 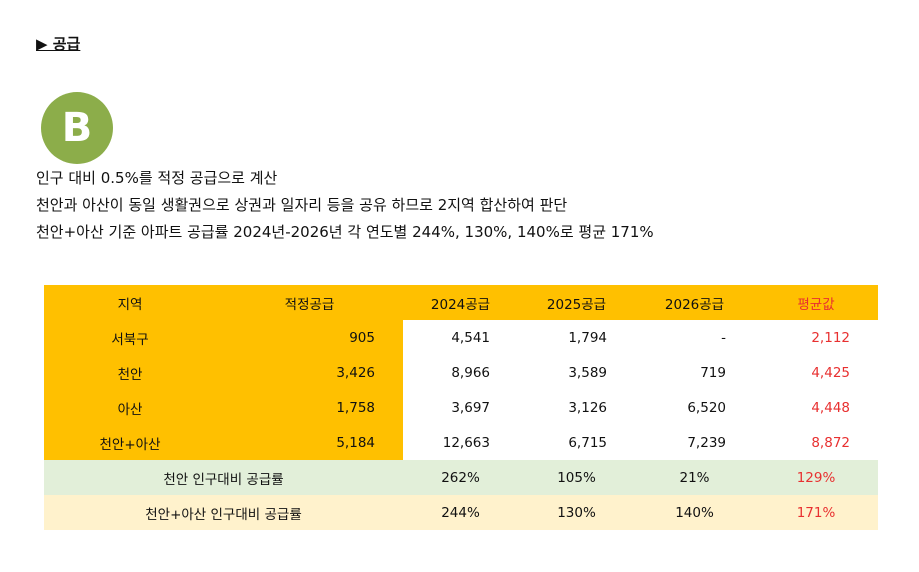 I want to click on table-row: 서북구 905 4,541 1,794 - 2,112, so click(x=461, y=337).